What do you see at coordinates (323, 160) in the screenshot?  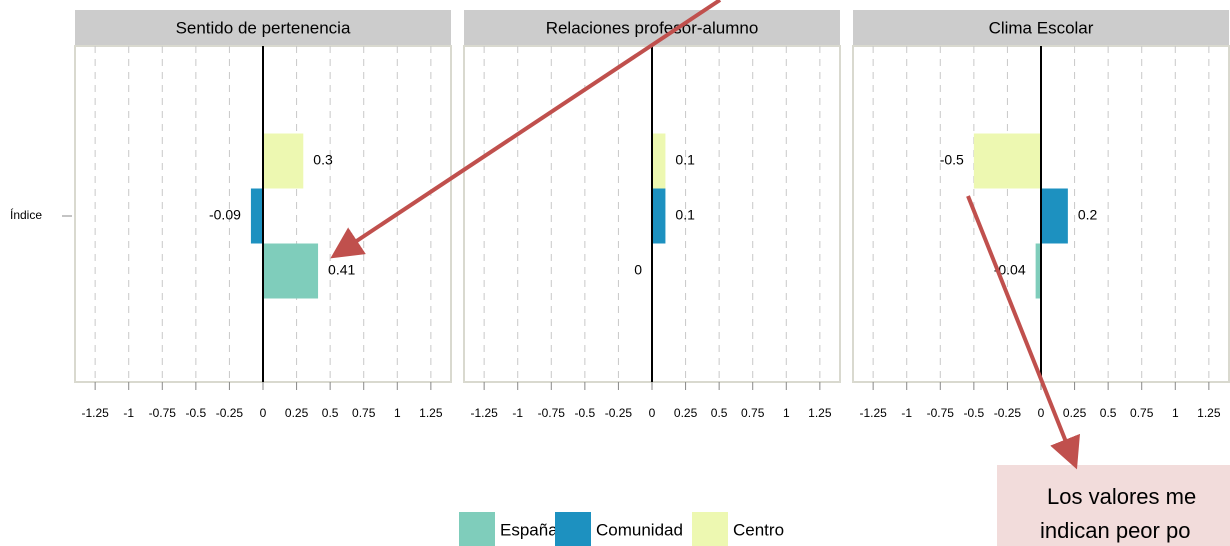 I see `value-label: 0.3` at bounding box center [323, 160].